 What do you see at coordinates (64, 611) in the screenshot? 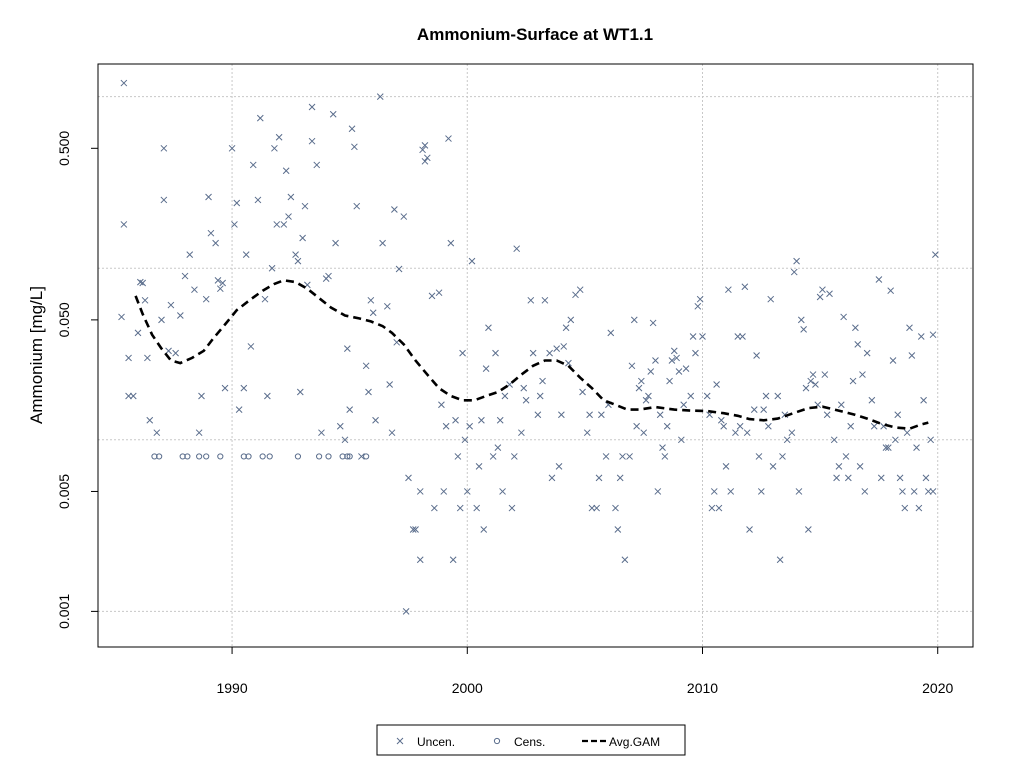
I see `y-tick-label: 0.001` at bounding box center [64, 611].